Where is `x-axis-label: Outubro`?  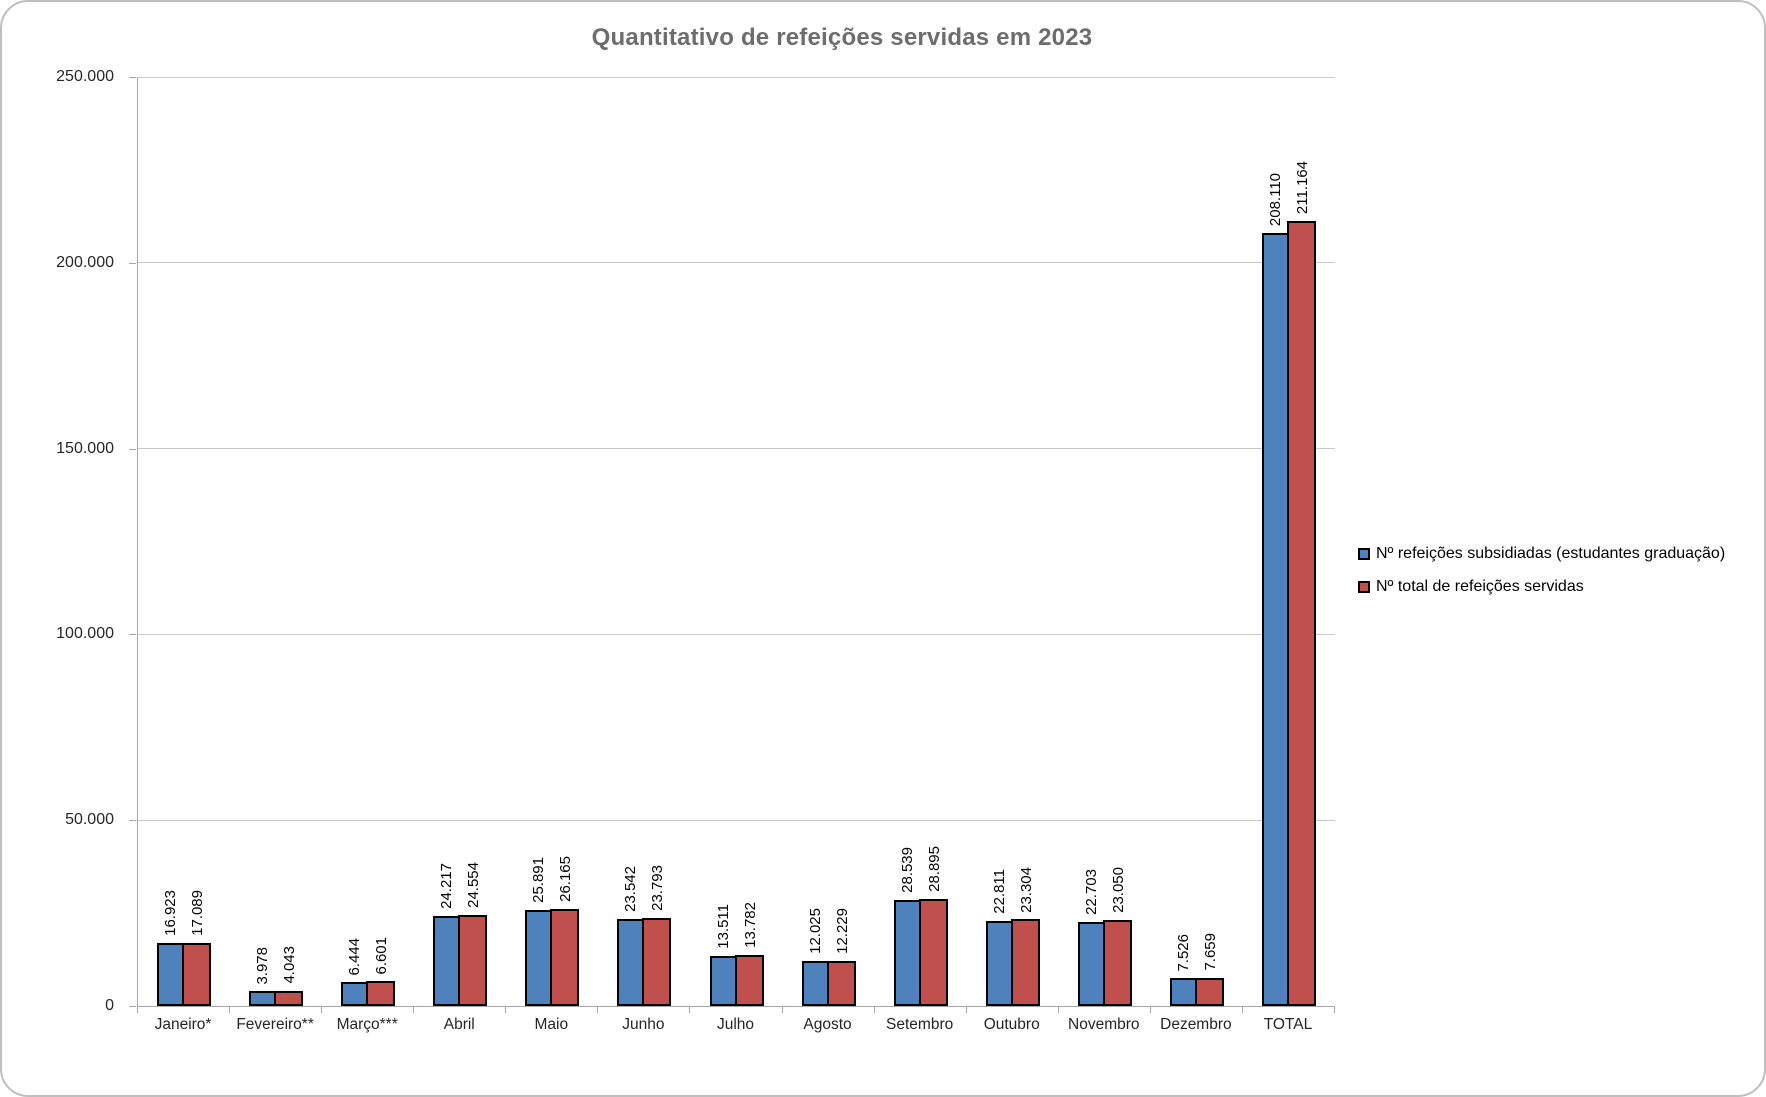
x-axis-label: Outubro is located at coordinates (1011, 1024).